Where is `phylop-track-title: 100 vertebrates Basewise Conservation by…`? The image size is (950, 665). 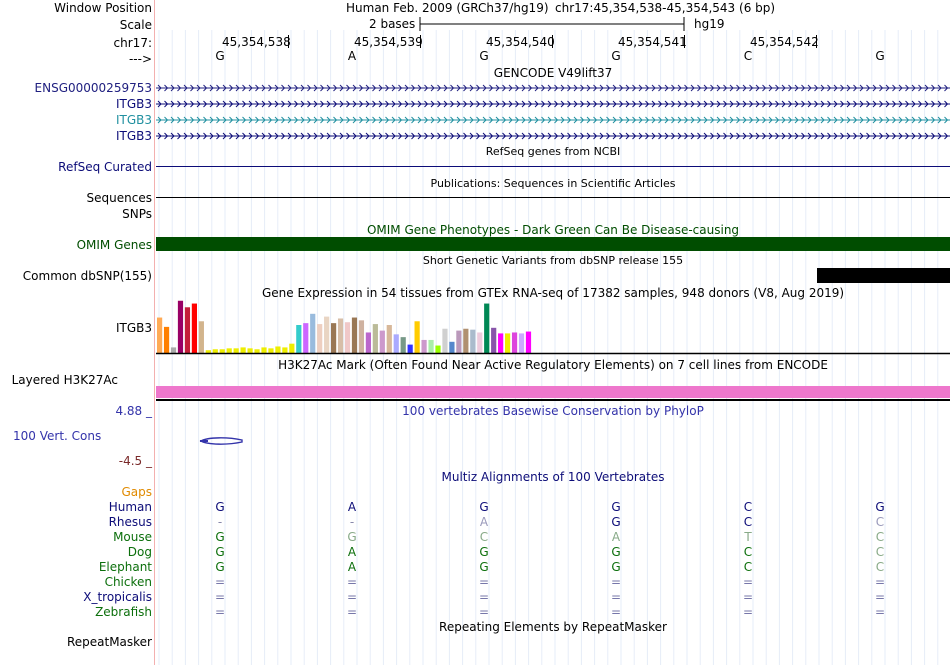
phylop-track-title: 100 vertebrates Basewise Conservation by… is located at coordinates (553, 411).